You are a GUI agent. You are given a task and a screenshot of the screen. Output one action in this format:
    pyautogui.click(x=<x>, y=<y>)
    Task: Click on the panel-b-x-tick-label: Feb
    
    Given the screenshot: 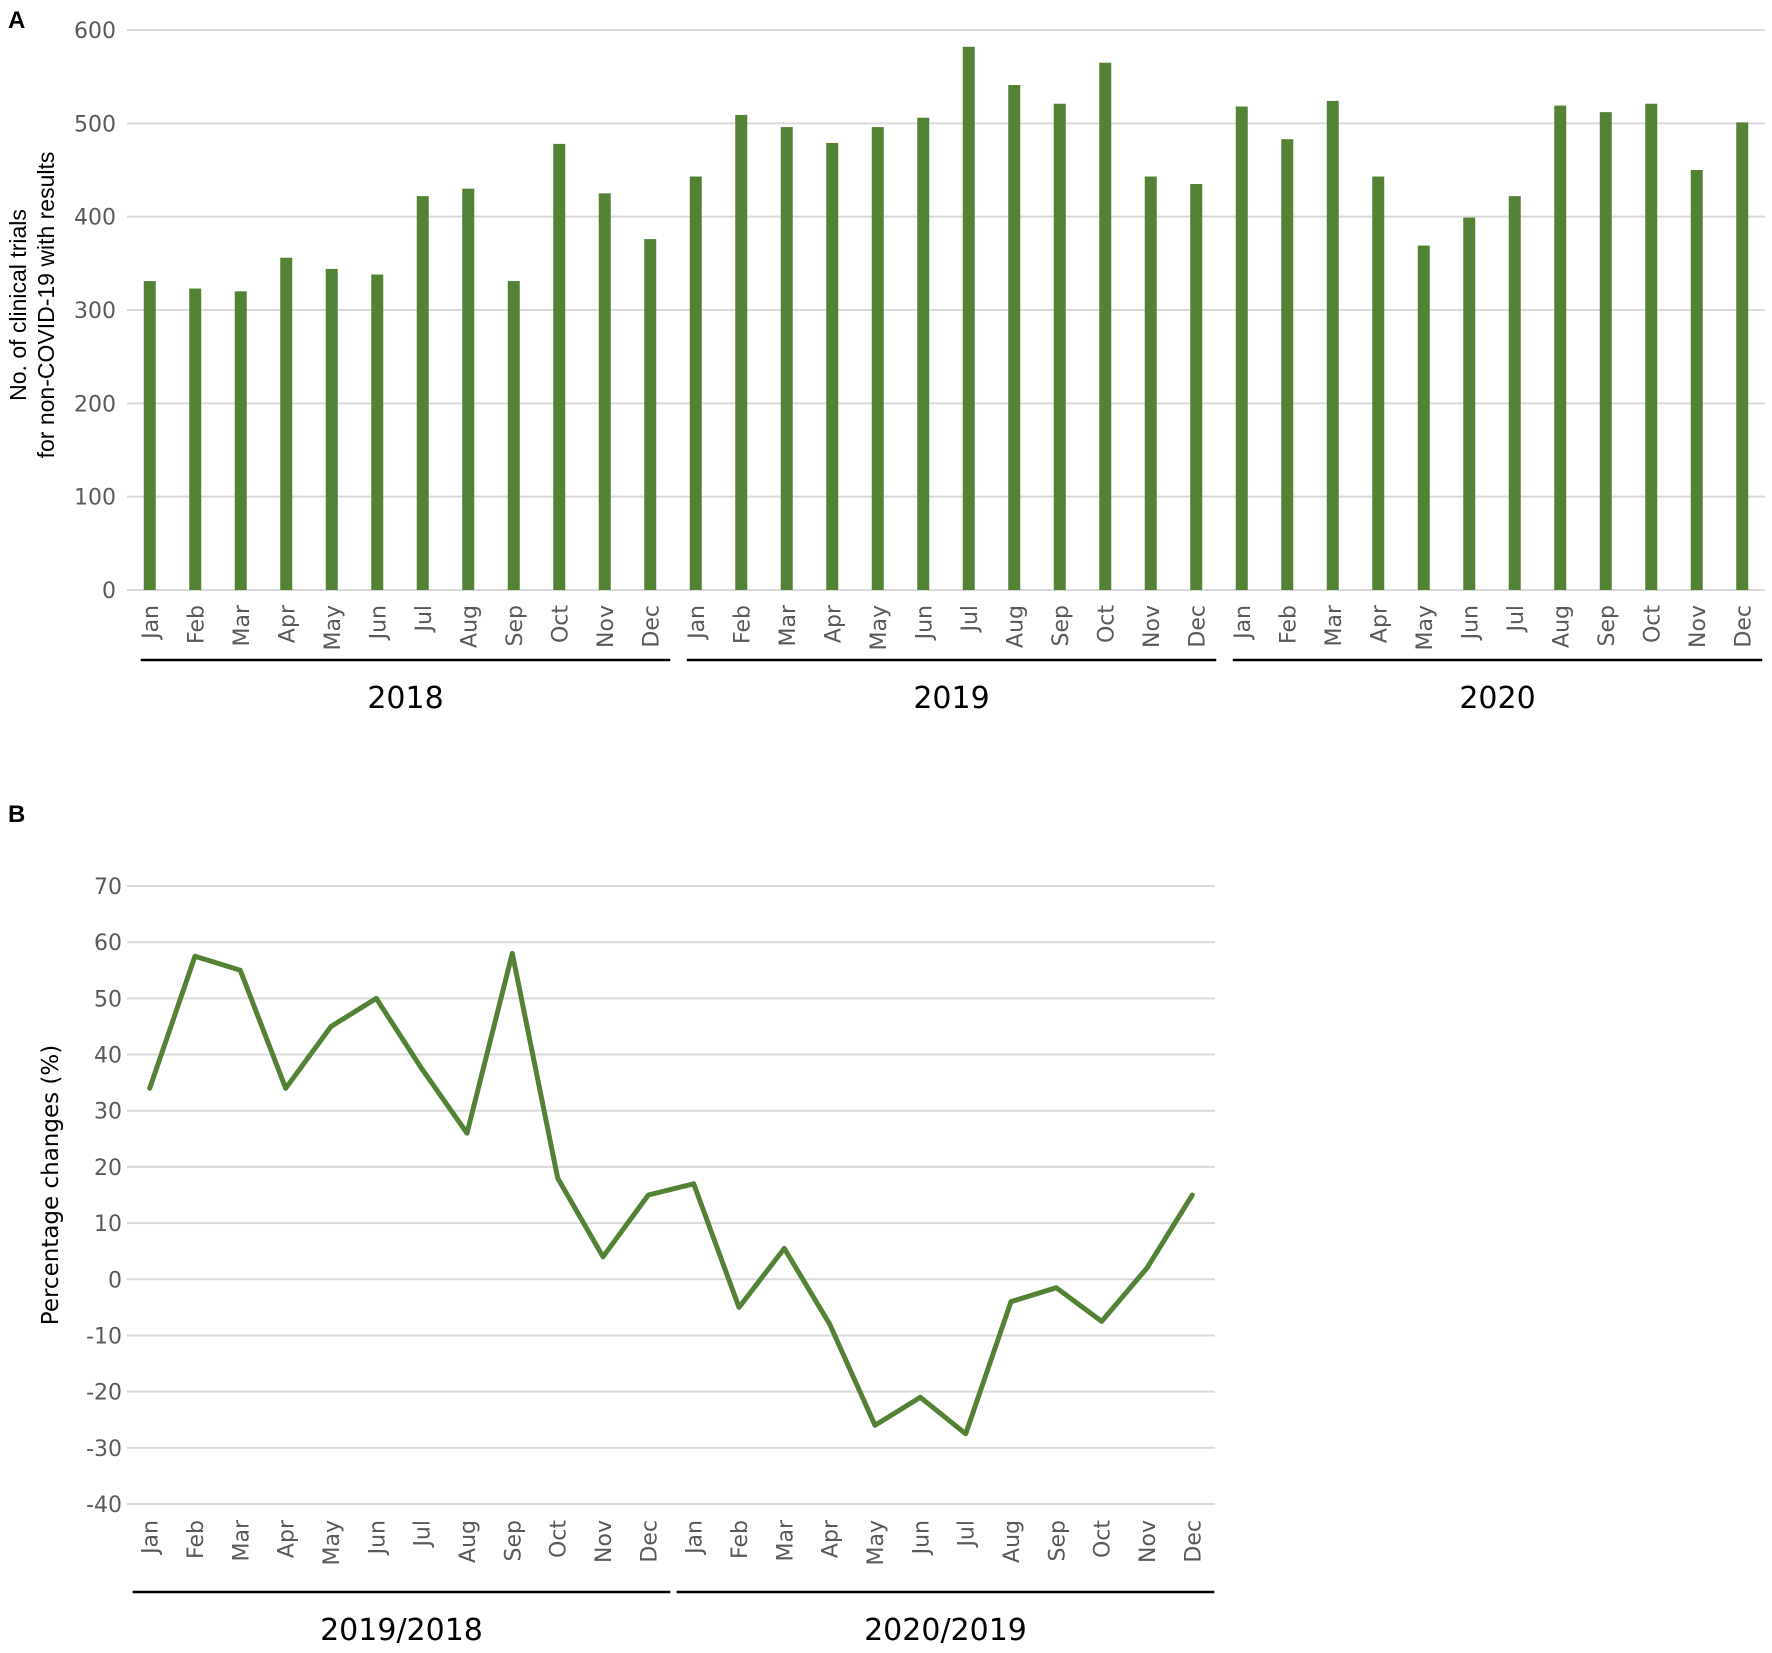 What is the action you would take?
    pyautogui.click(x=196, y=1539)
    